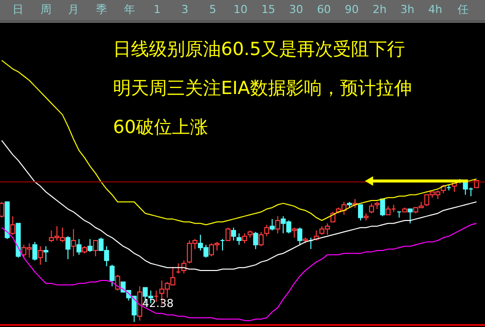 Image resolution: width=485 pixels, height=327 pixels. Describe the element at coordinates (160, 127) in the screenshot. I see `text: 60破位上涨` at that location.